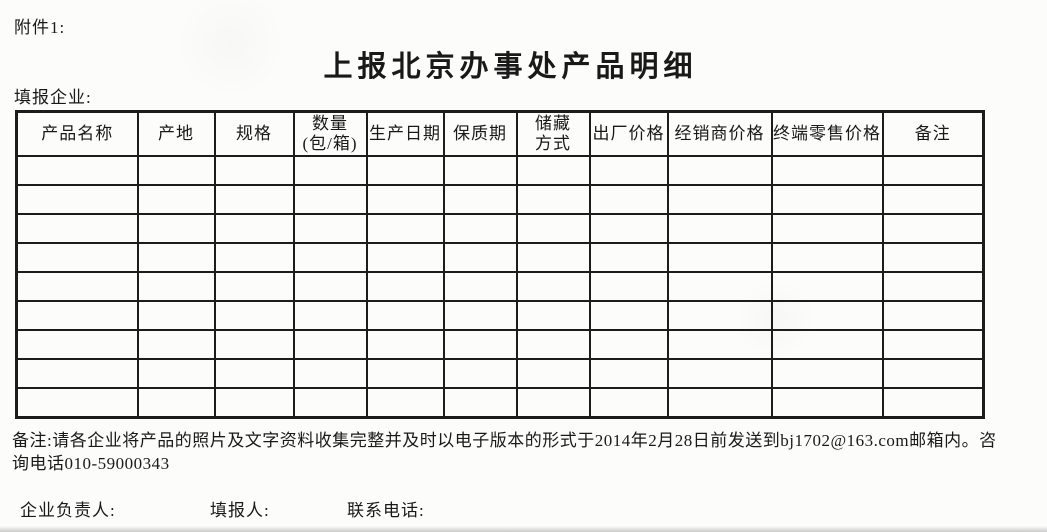 Image resolution: width=1047 pixels, height=532 pixels. Describe the element at coordinates (405, 133) in the screenshot. I see `column-header-5: 生产日期` at that location.